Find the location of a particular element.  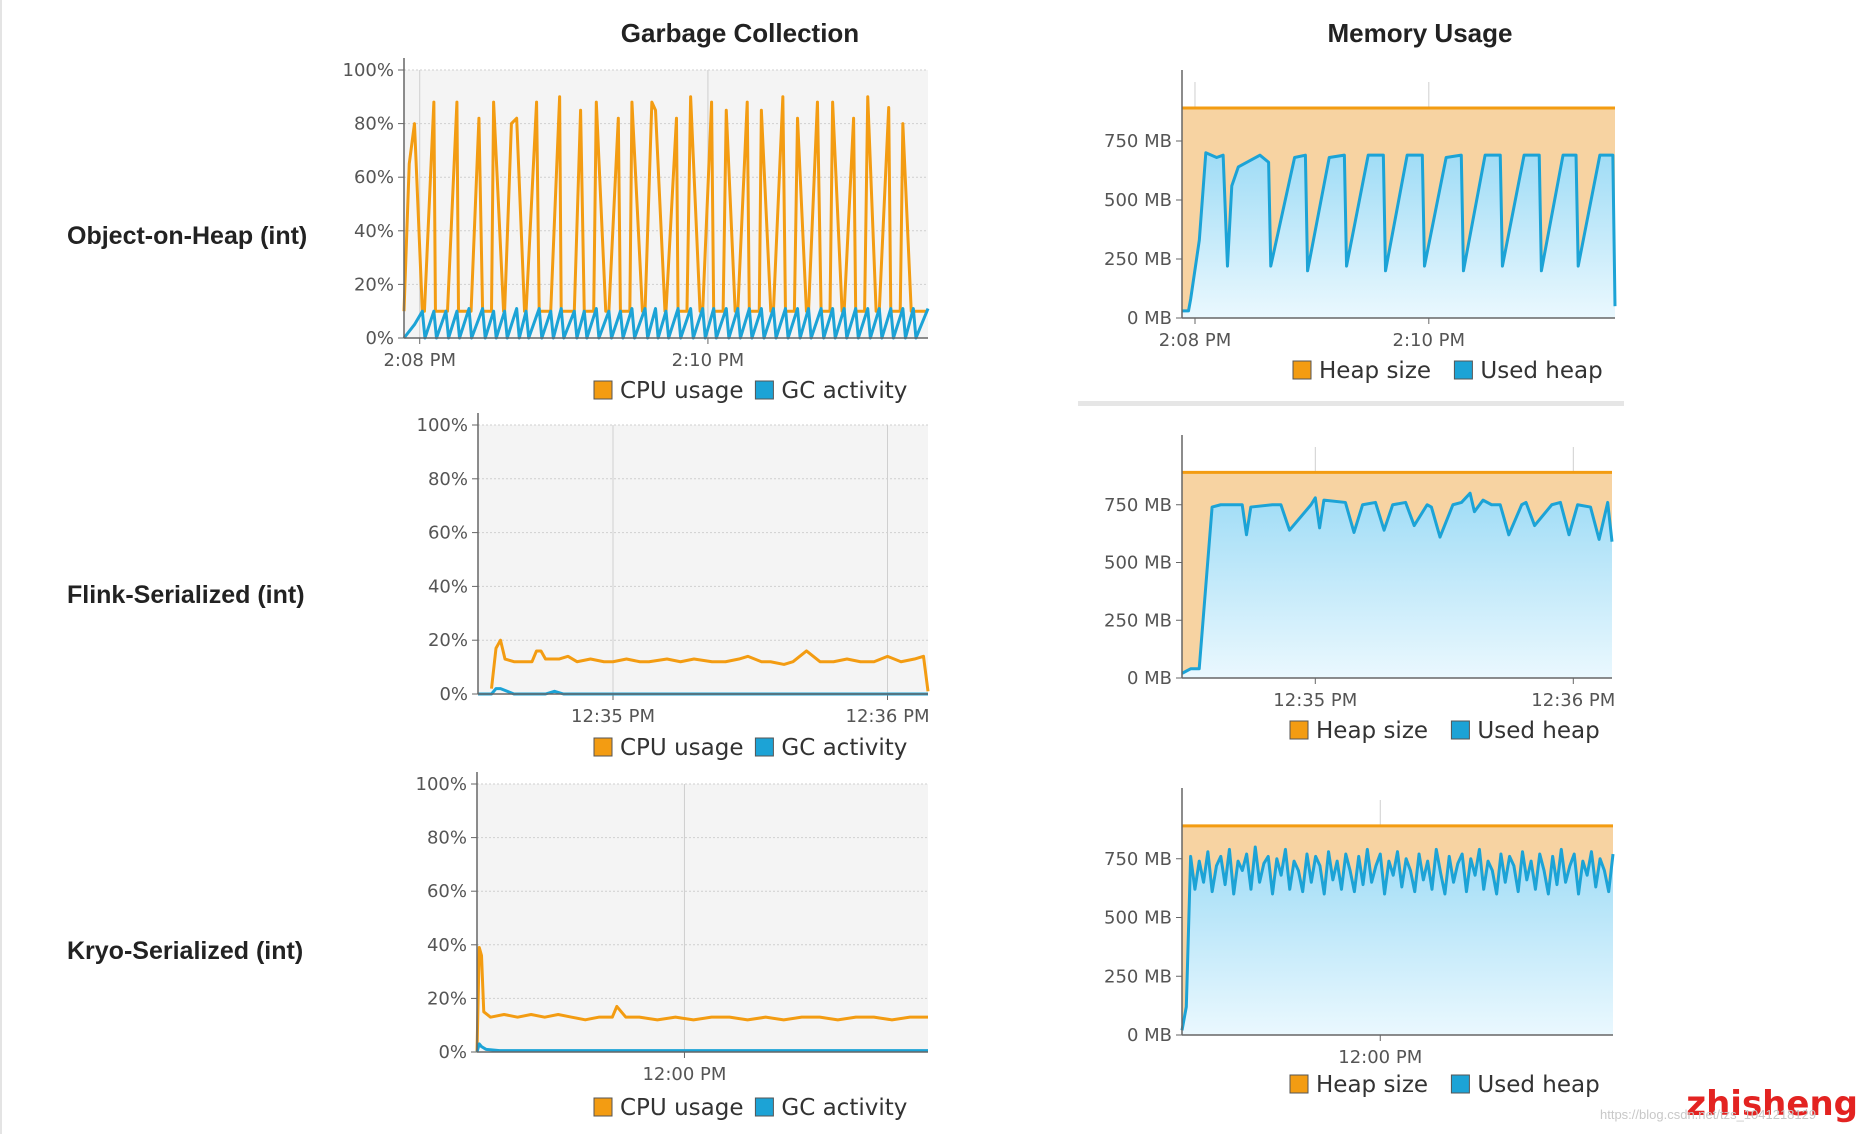

blog-url-text: https://blog.csdn.net/tzs_1041218129 is located at coordinates (1708, 1114).